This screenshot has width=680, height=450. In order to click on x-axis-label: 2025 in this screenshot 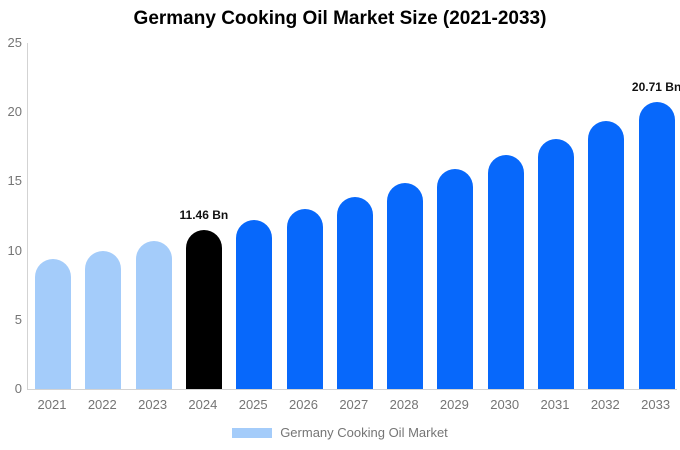, I will do `click(253, 404)`.